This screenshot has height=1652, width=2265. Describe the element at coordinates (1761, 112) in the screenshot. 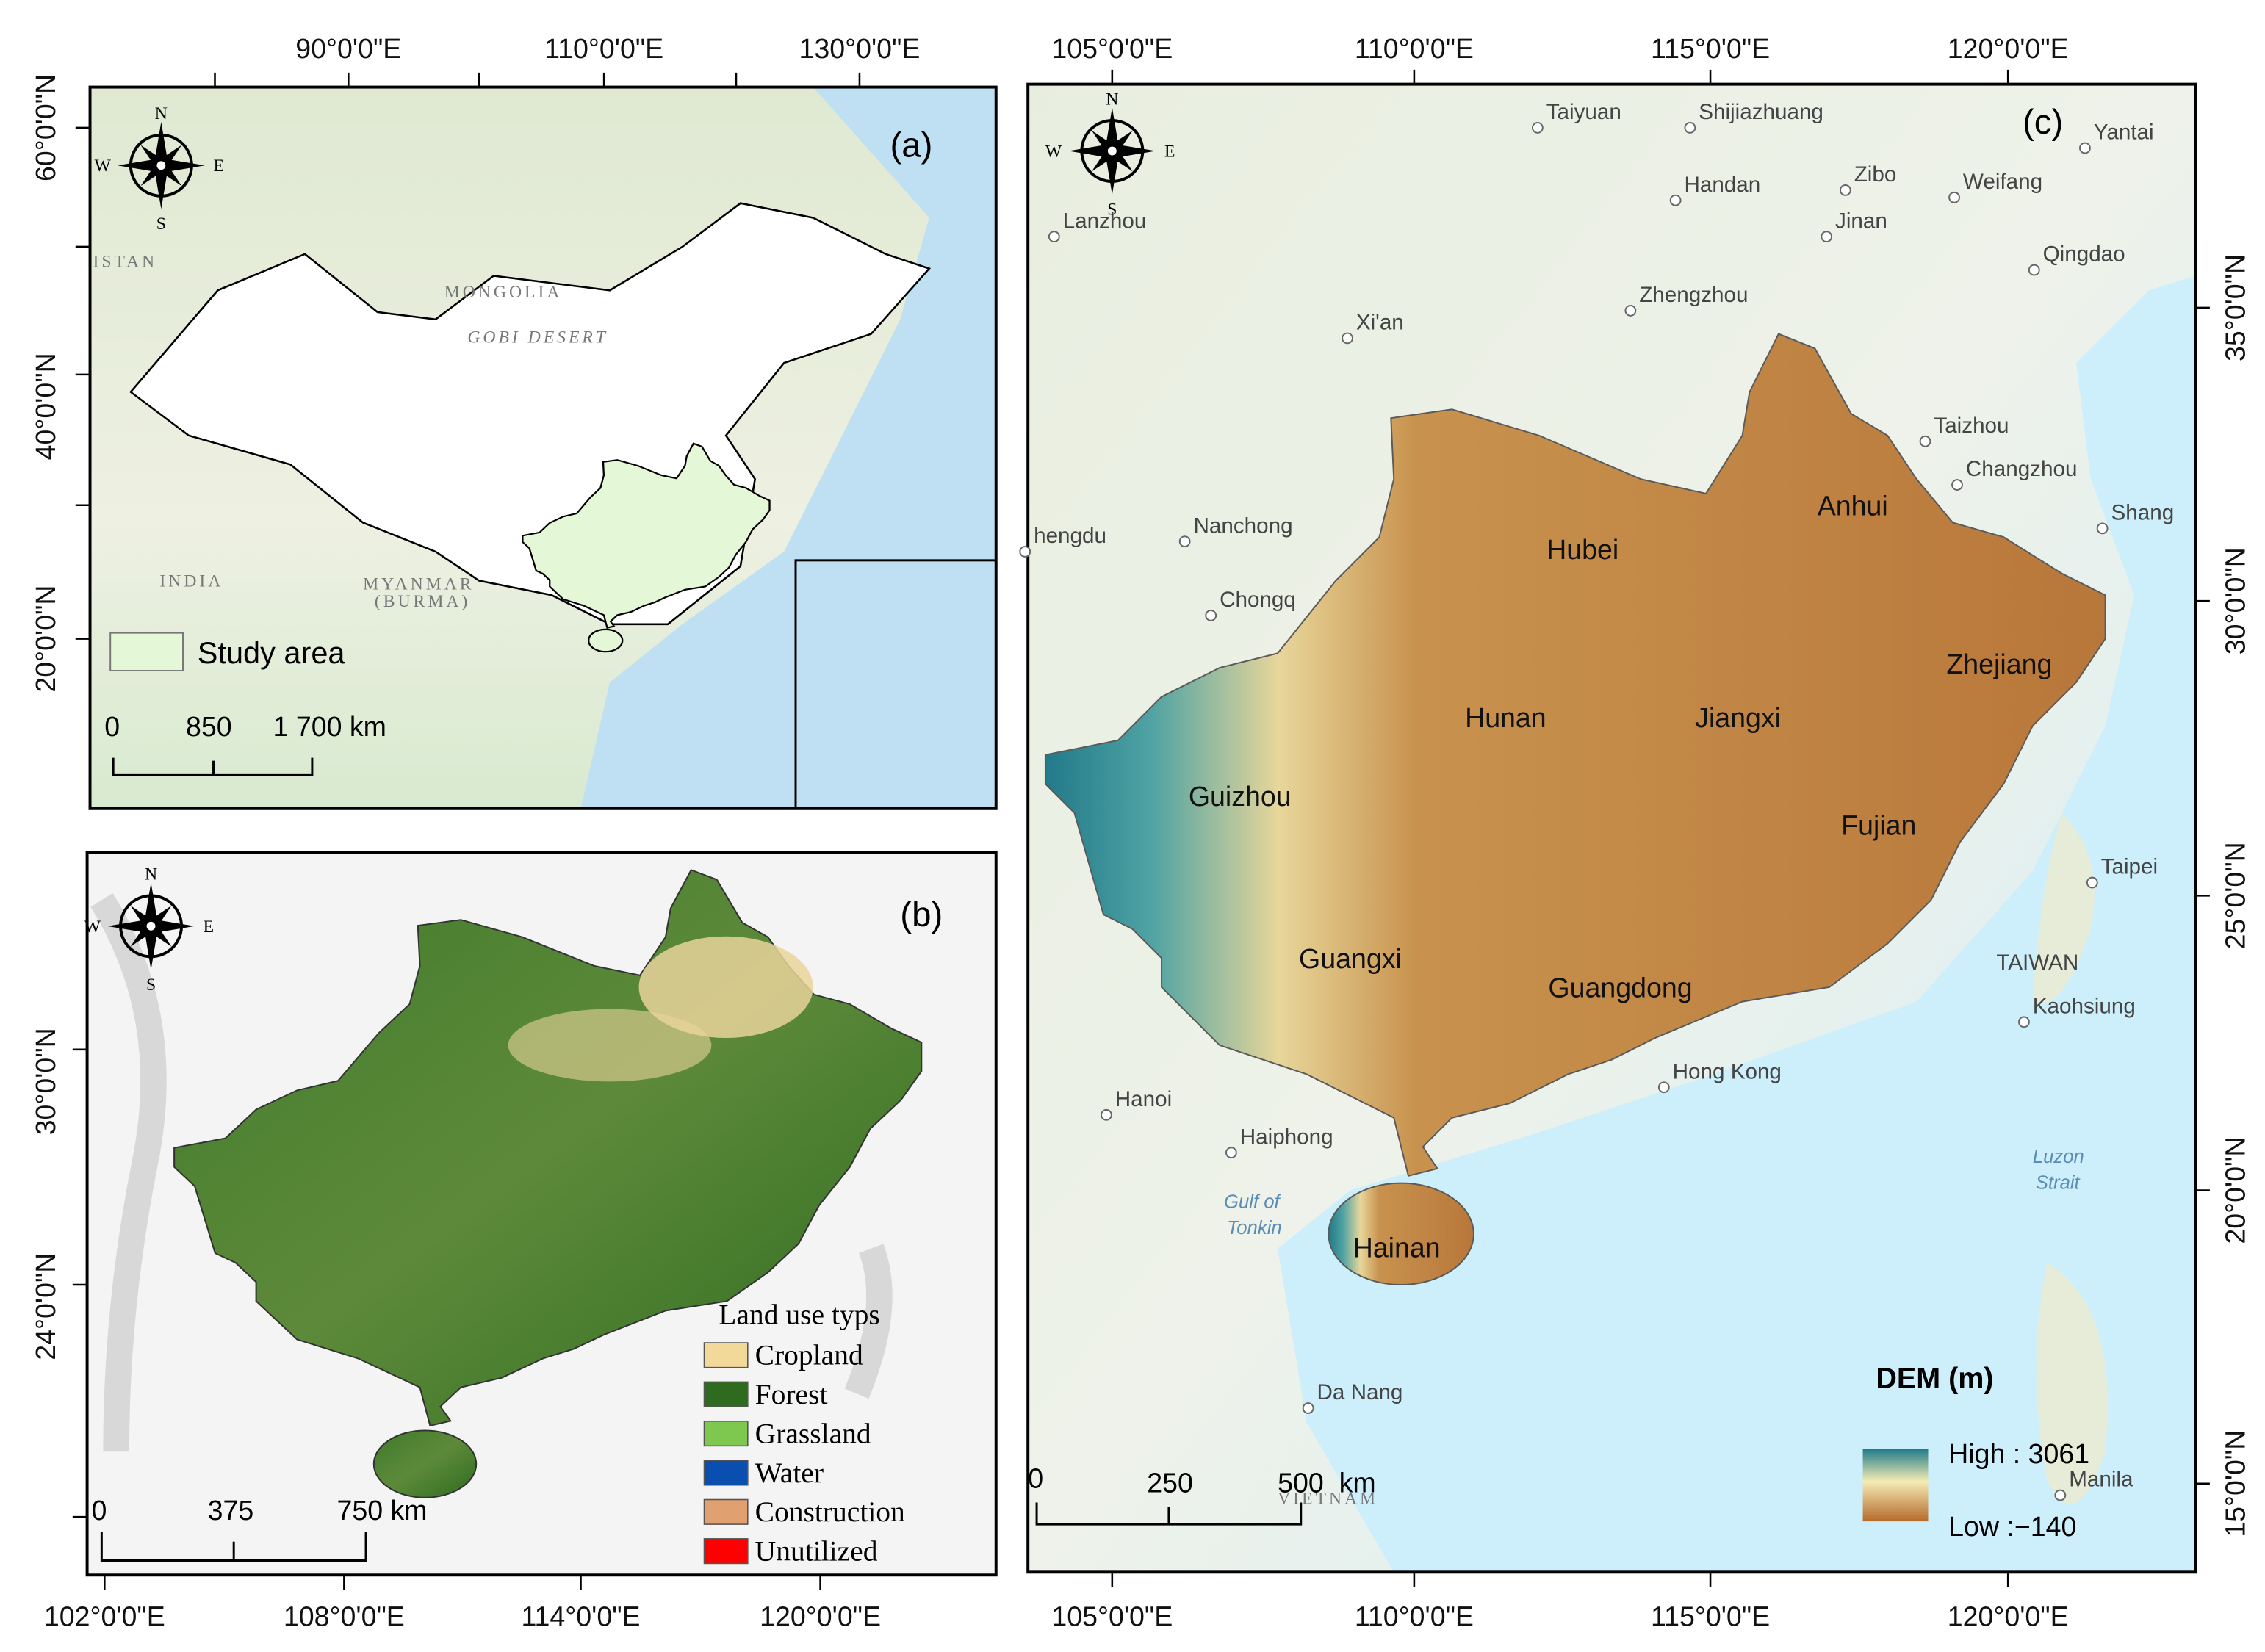

I see `city-label: Shijiazhuang` at that location.